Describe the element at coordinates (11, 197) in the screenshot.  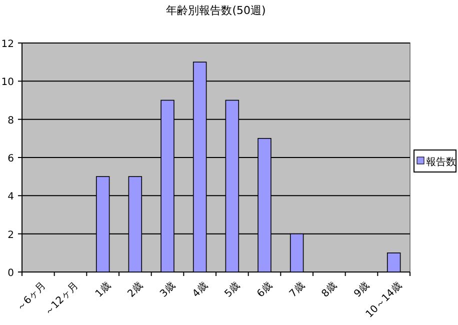
I see `y-tick-label: 4` at that location.